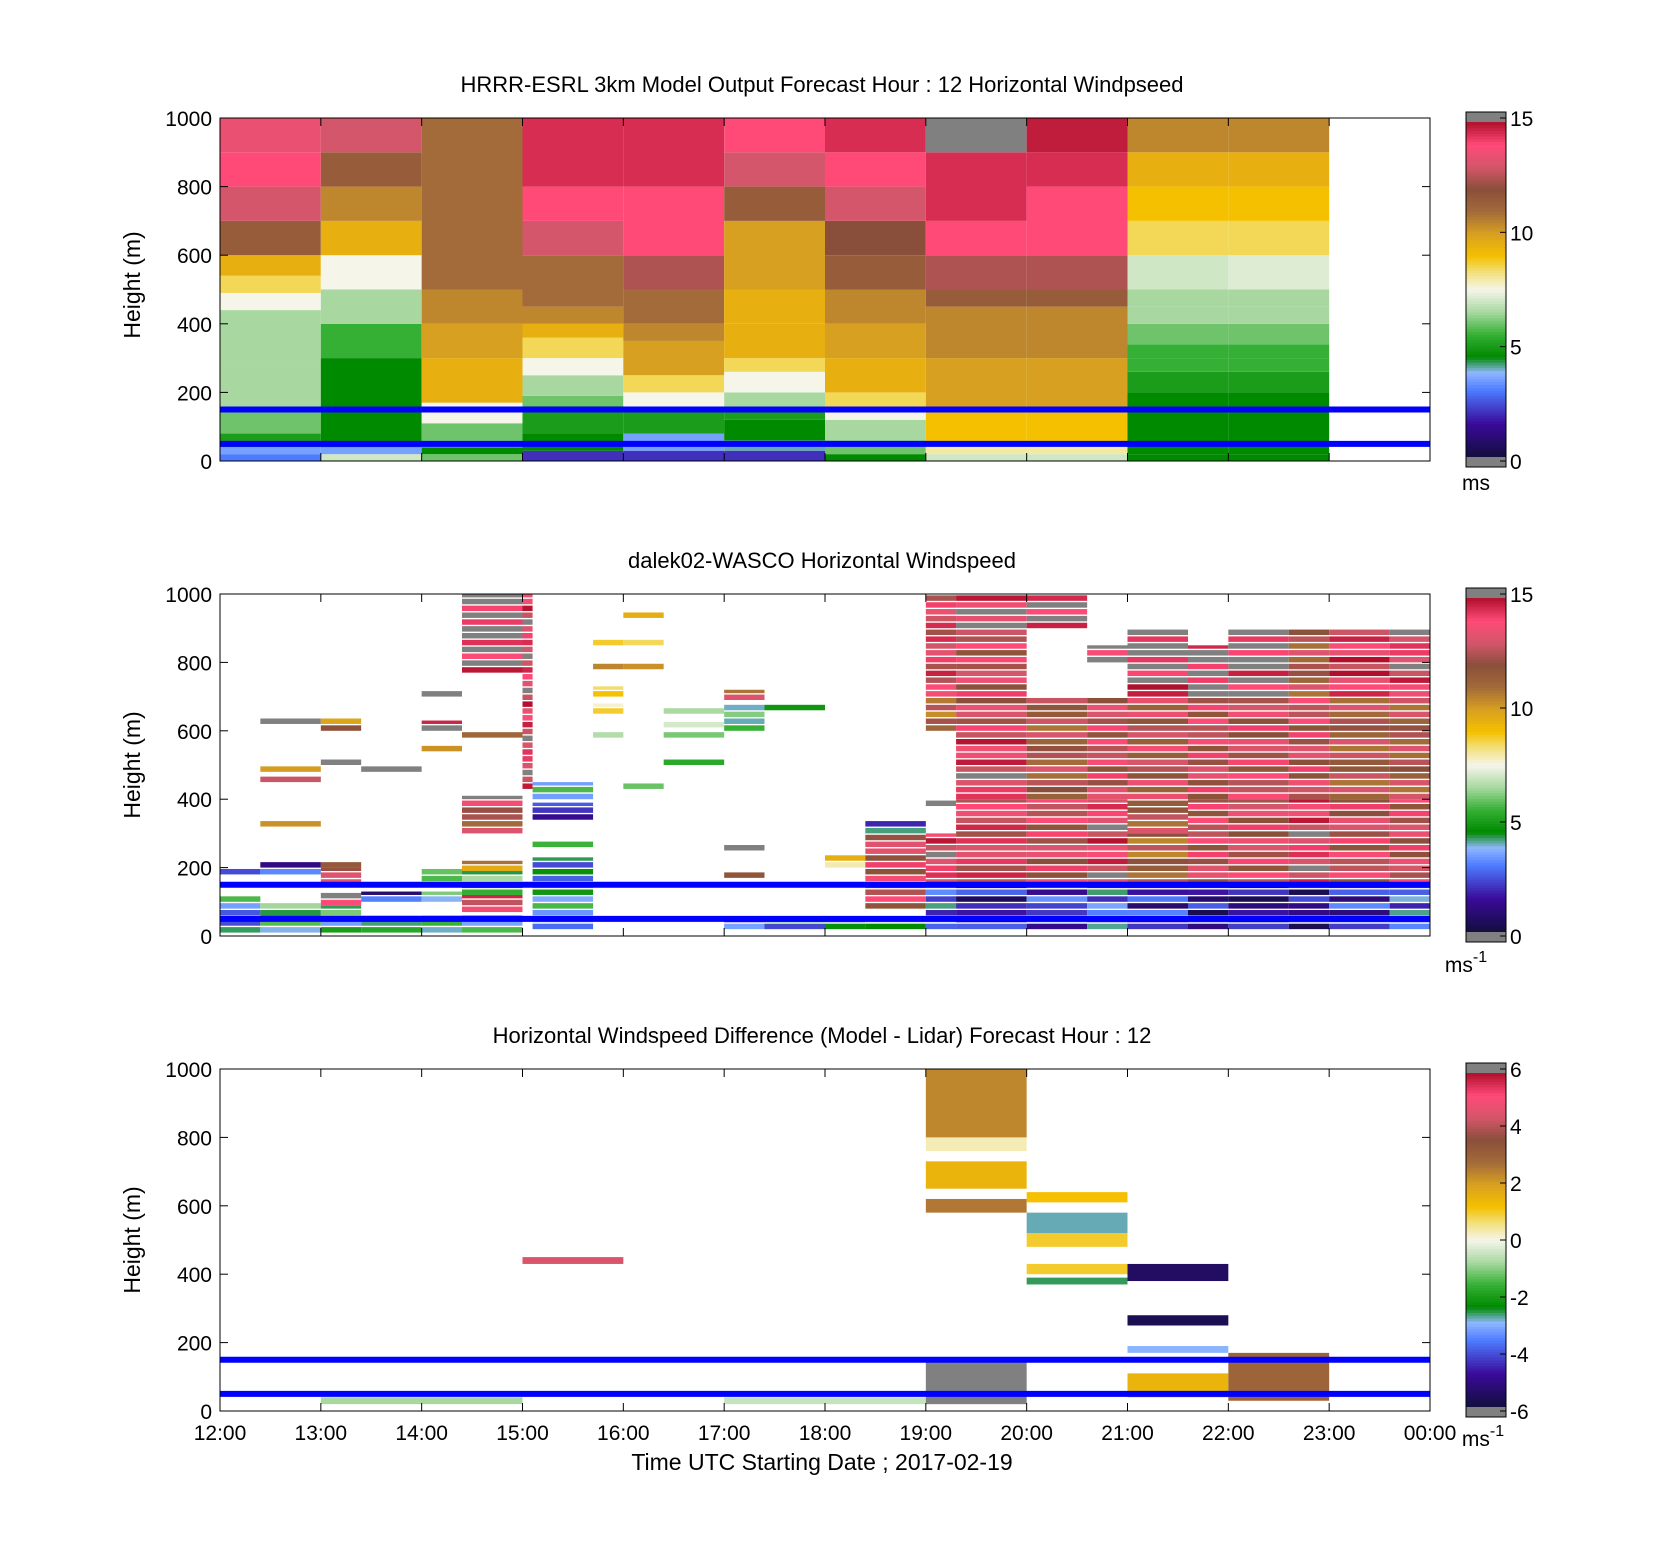  What do you see at coordinates (1476, 1439) in the screenshot?
I see `panel3-unit-base: ms` at bounding box center [1476, 1439].